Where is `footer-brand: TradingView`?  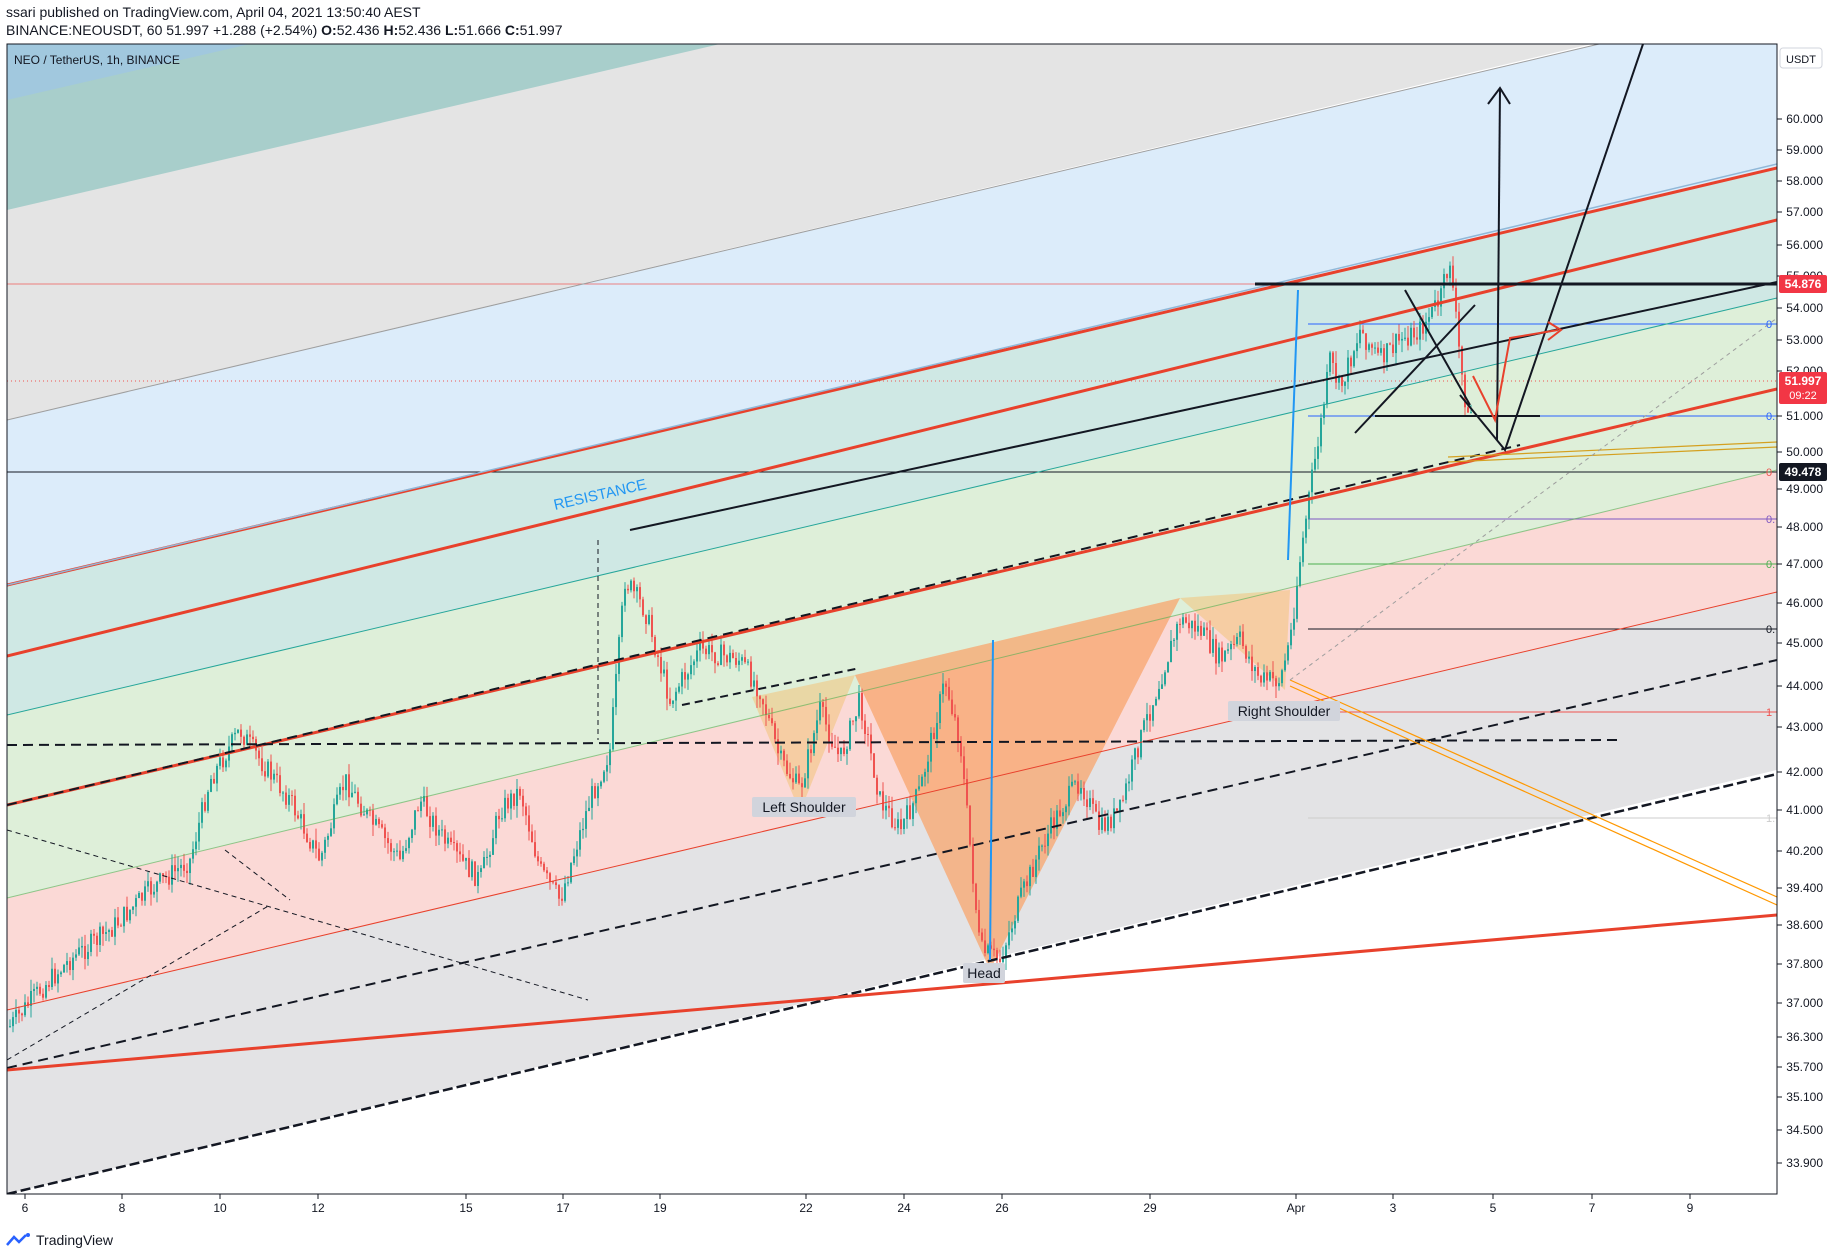
footer-brand: TradingView is located at coordinates (75, 1240).